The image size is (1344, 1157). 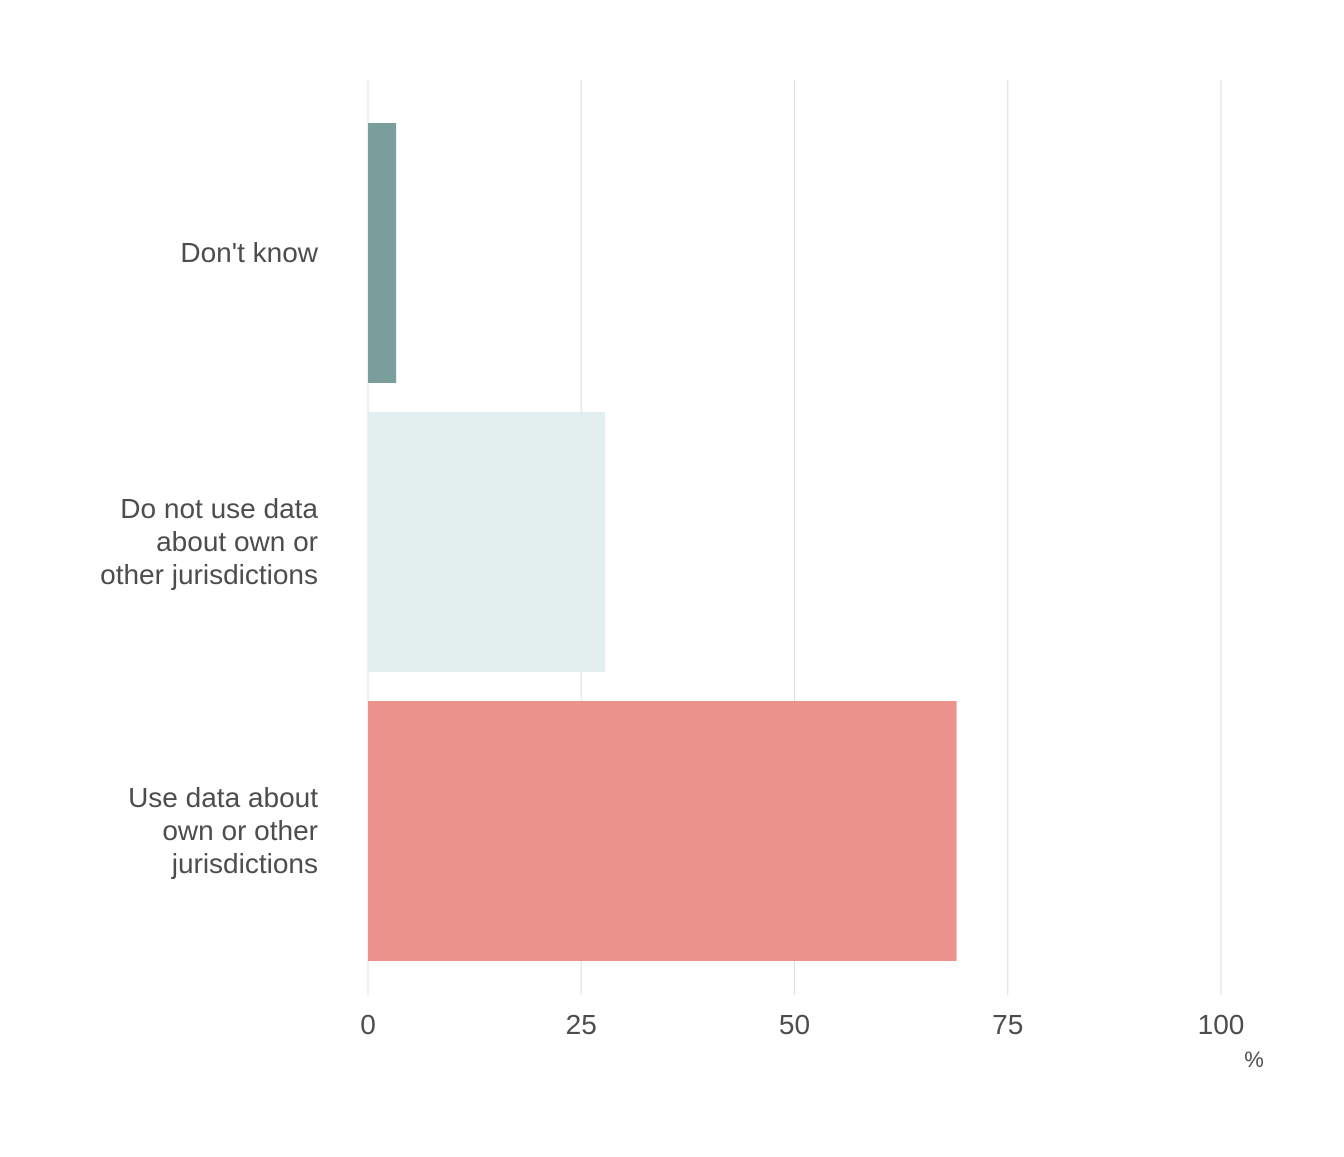 I want to click on x-tick-label: 100, so click(x=1221, y=1024).